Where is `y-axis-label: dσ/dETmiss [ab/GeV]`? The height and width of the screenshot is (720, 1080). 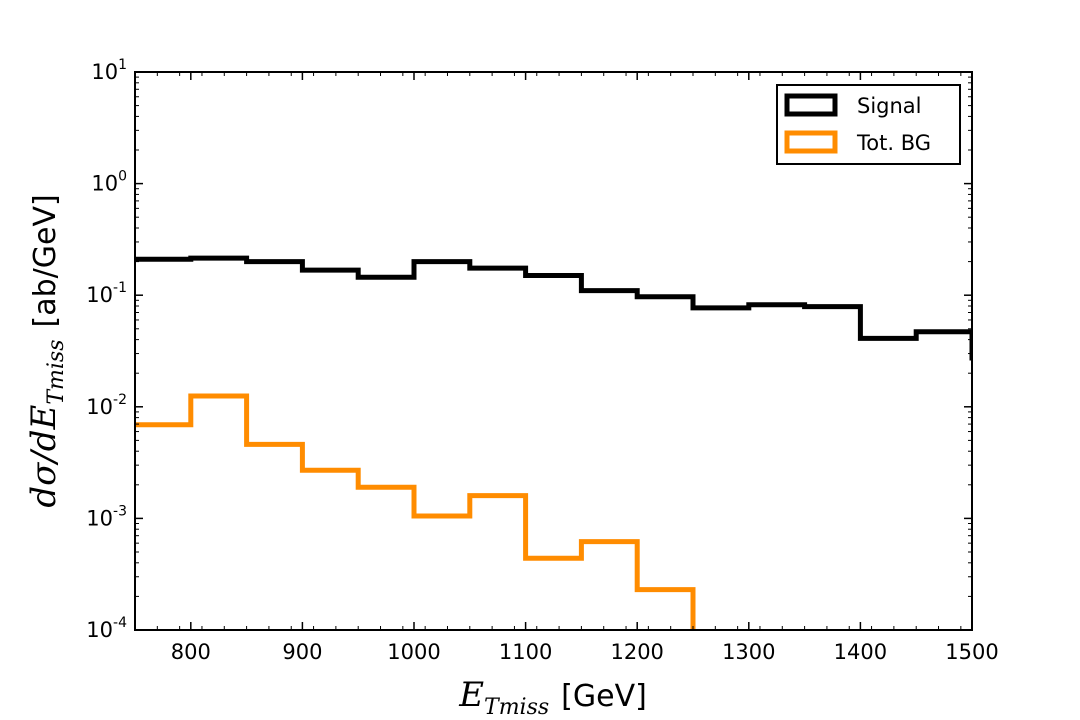
y-axis-label: dσ/dETmiss [ab/GeV] is located at coordinates (46, 350).